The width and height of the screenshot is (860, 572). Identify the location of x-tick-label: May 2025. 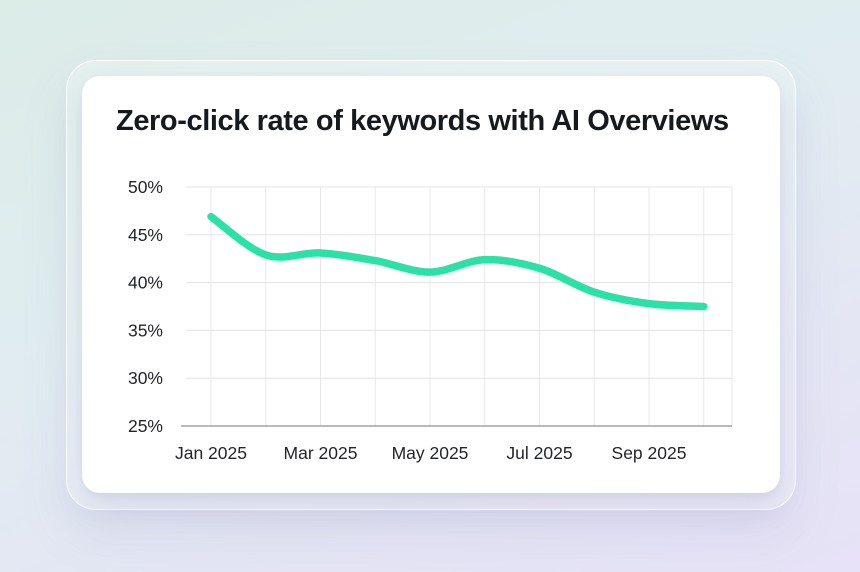
(430, 453).